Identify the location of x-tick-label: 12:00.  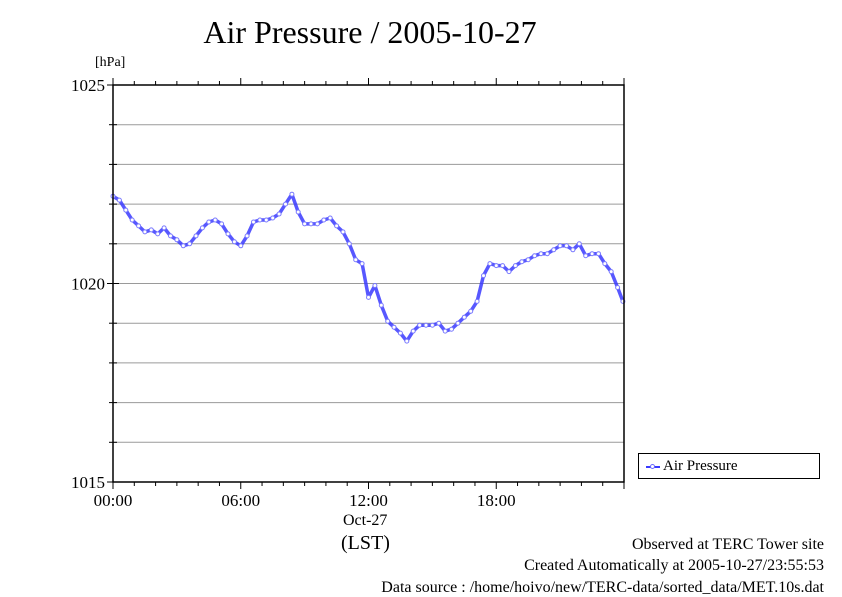
(368, 500).